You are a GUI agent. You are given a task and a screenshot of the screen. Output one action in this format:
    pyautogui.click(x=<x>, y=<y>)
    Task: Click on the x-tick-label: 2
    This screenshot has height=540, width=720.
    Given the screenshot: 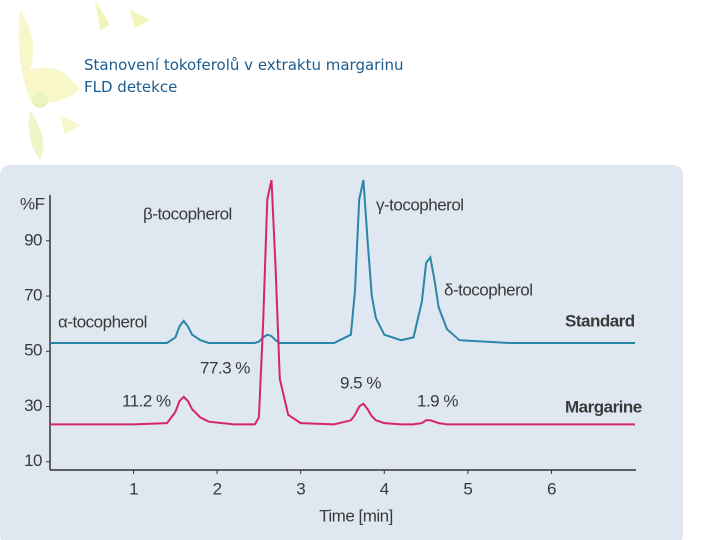 What is the action you would take?
    pyautogui.click(x=217, y=488)
    